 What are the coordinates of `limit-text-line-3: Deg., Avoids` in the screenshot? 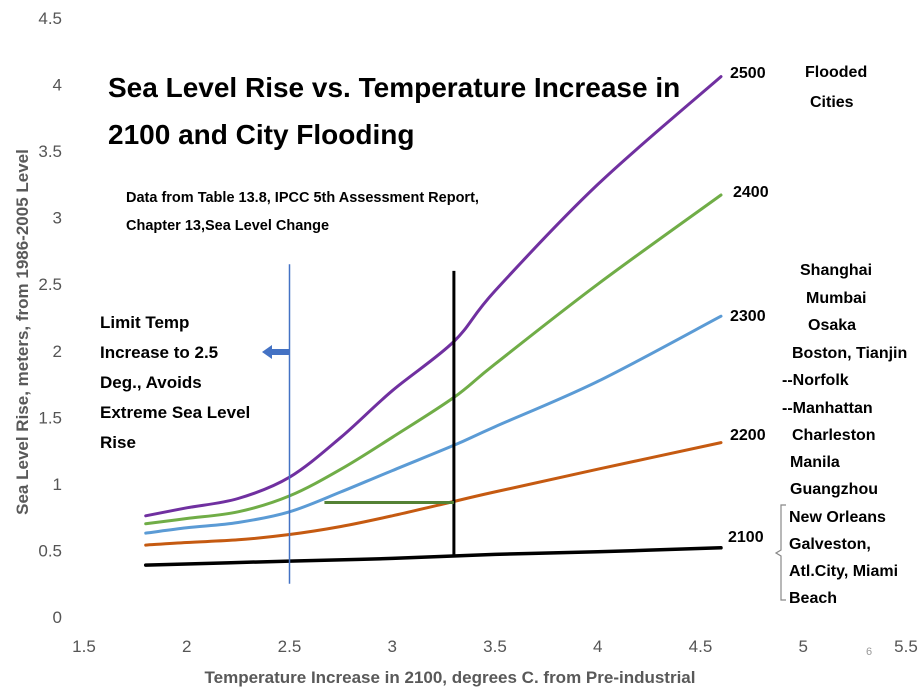 It's located at (151, 382).